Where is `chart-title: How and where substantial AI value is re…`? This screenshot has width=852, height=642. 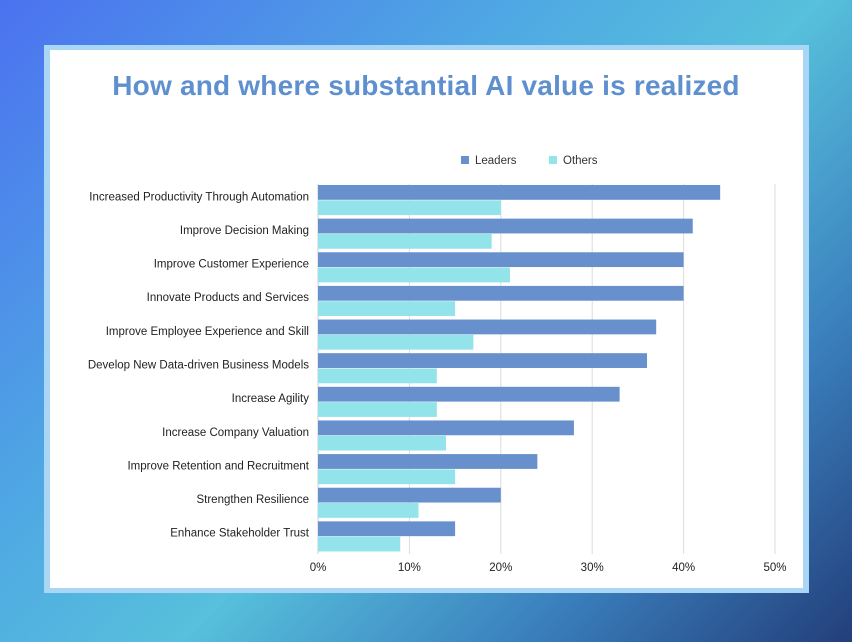
chart-title: How and where substantial AI value is re… is located at coordinates (426, 85).